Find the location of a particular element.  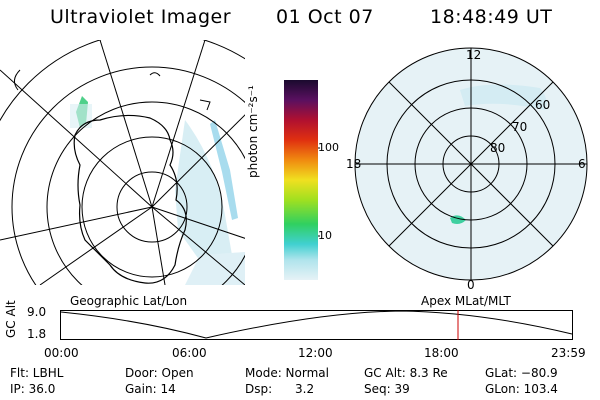

mlt-label-0: 0 is located at coordinates (471, 285).